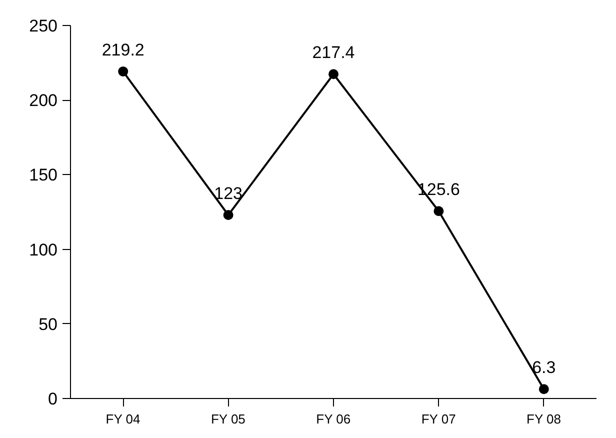 This screenshot has height=438, width=616. What do you see at coordinates (544, 419) in the screenshot?
I see `x-tick-label: FY 08` at bounding box center [544, 419].